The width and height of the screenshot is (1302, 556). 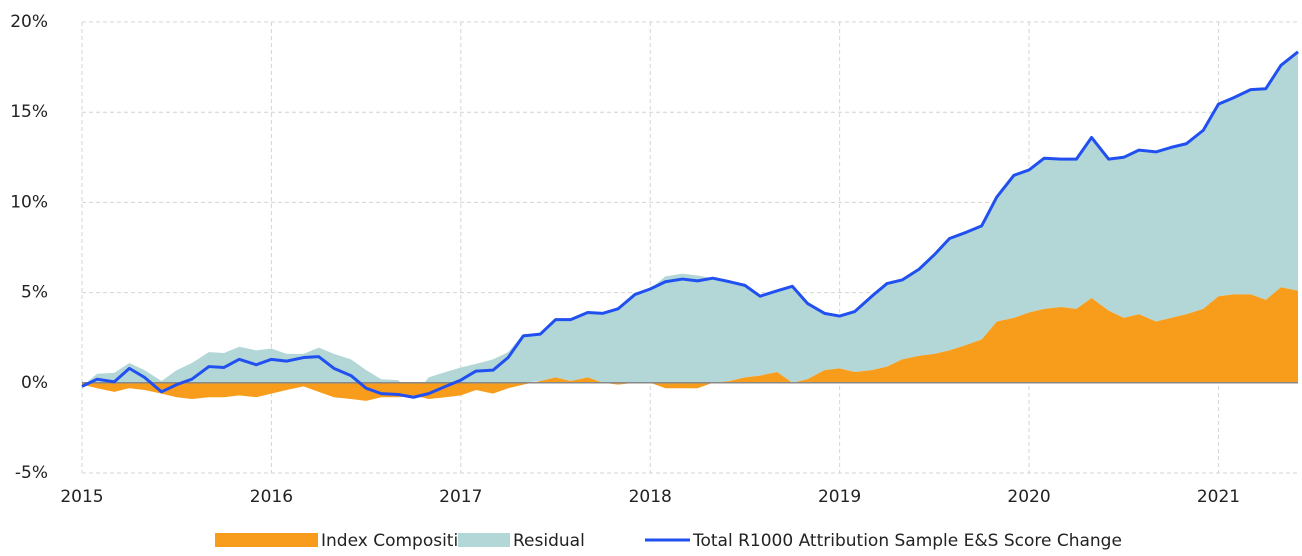 I want to click on y-tick-label: -5%, so click(x=31, y=473).